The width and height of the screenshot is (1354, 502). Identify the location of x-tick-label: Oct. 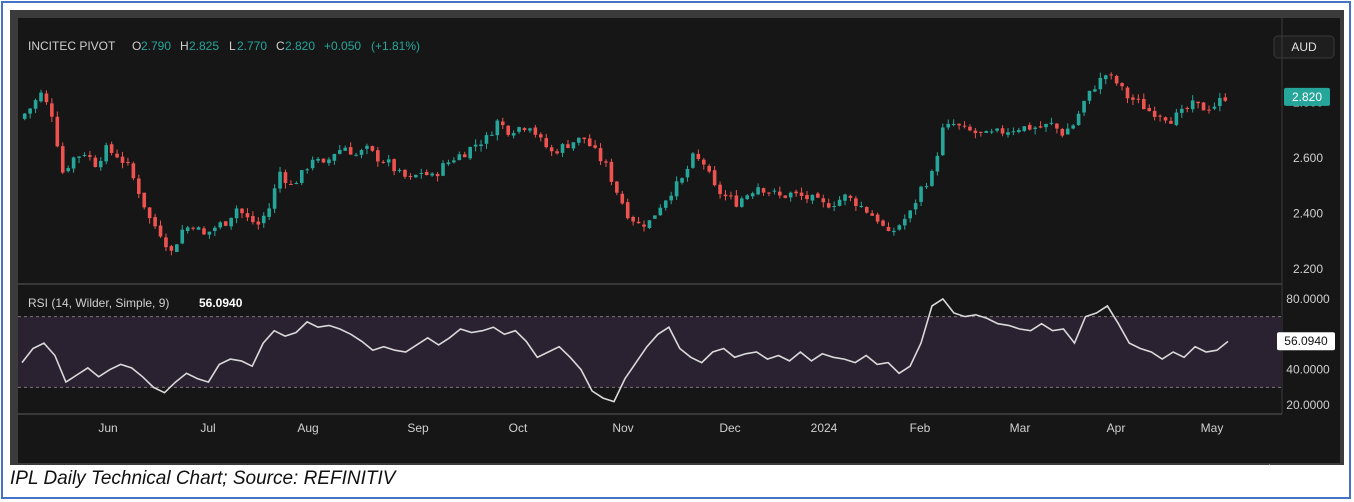
(518, 428).